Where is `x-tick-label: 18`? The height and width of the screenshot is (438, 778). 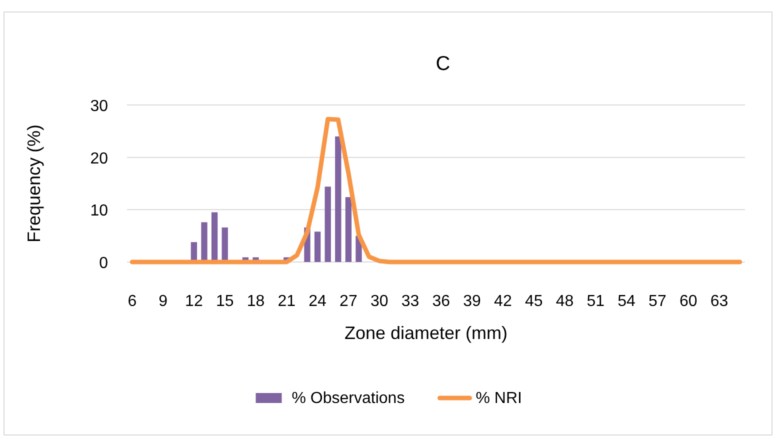 x-tick-label: 18 is located at coordinates (255, 301).